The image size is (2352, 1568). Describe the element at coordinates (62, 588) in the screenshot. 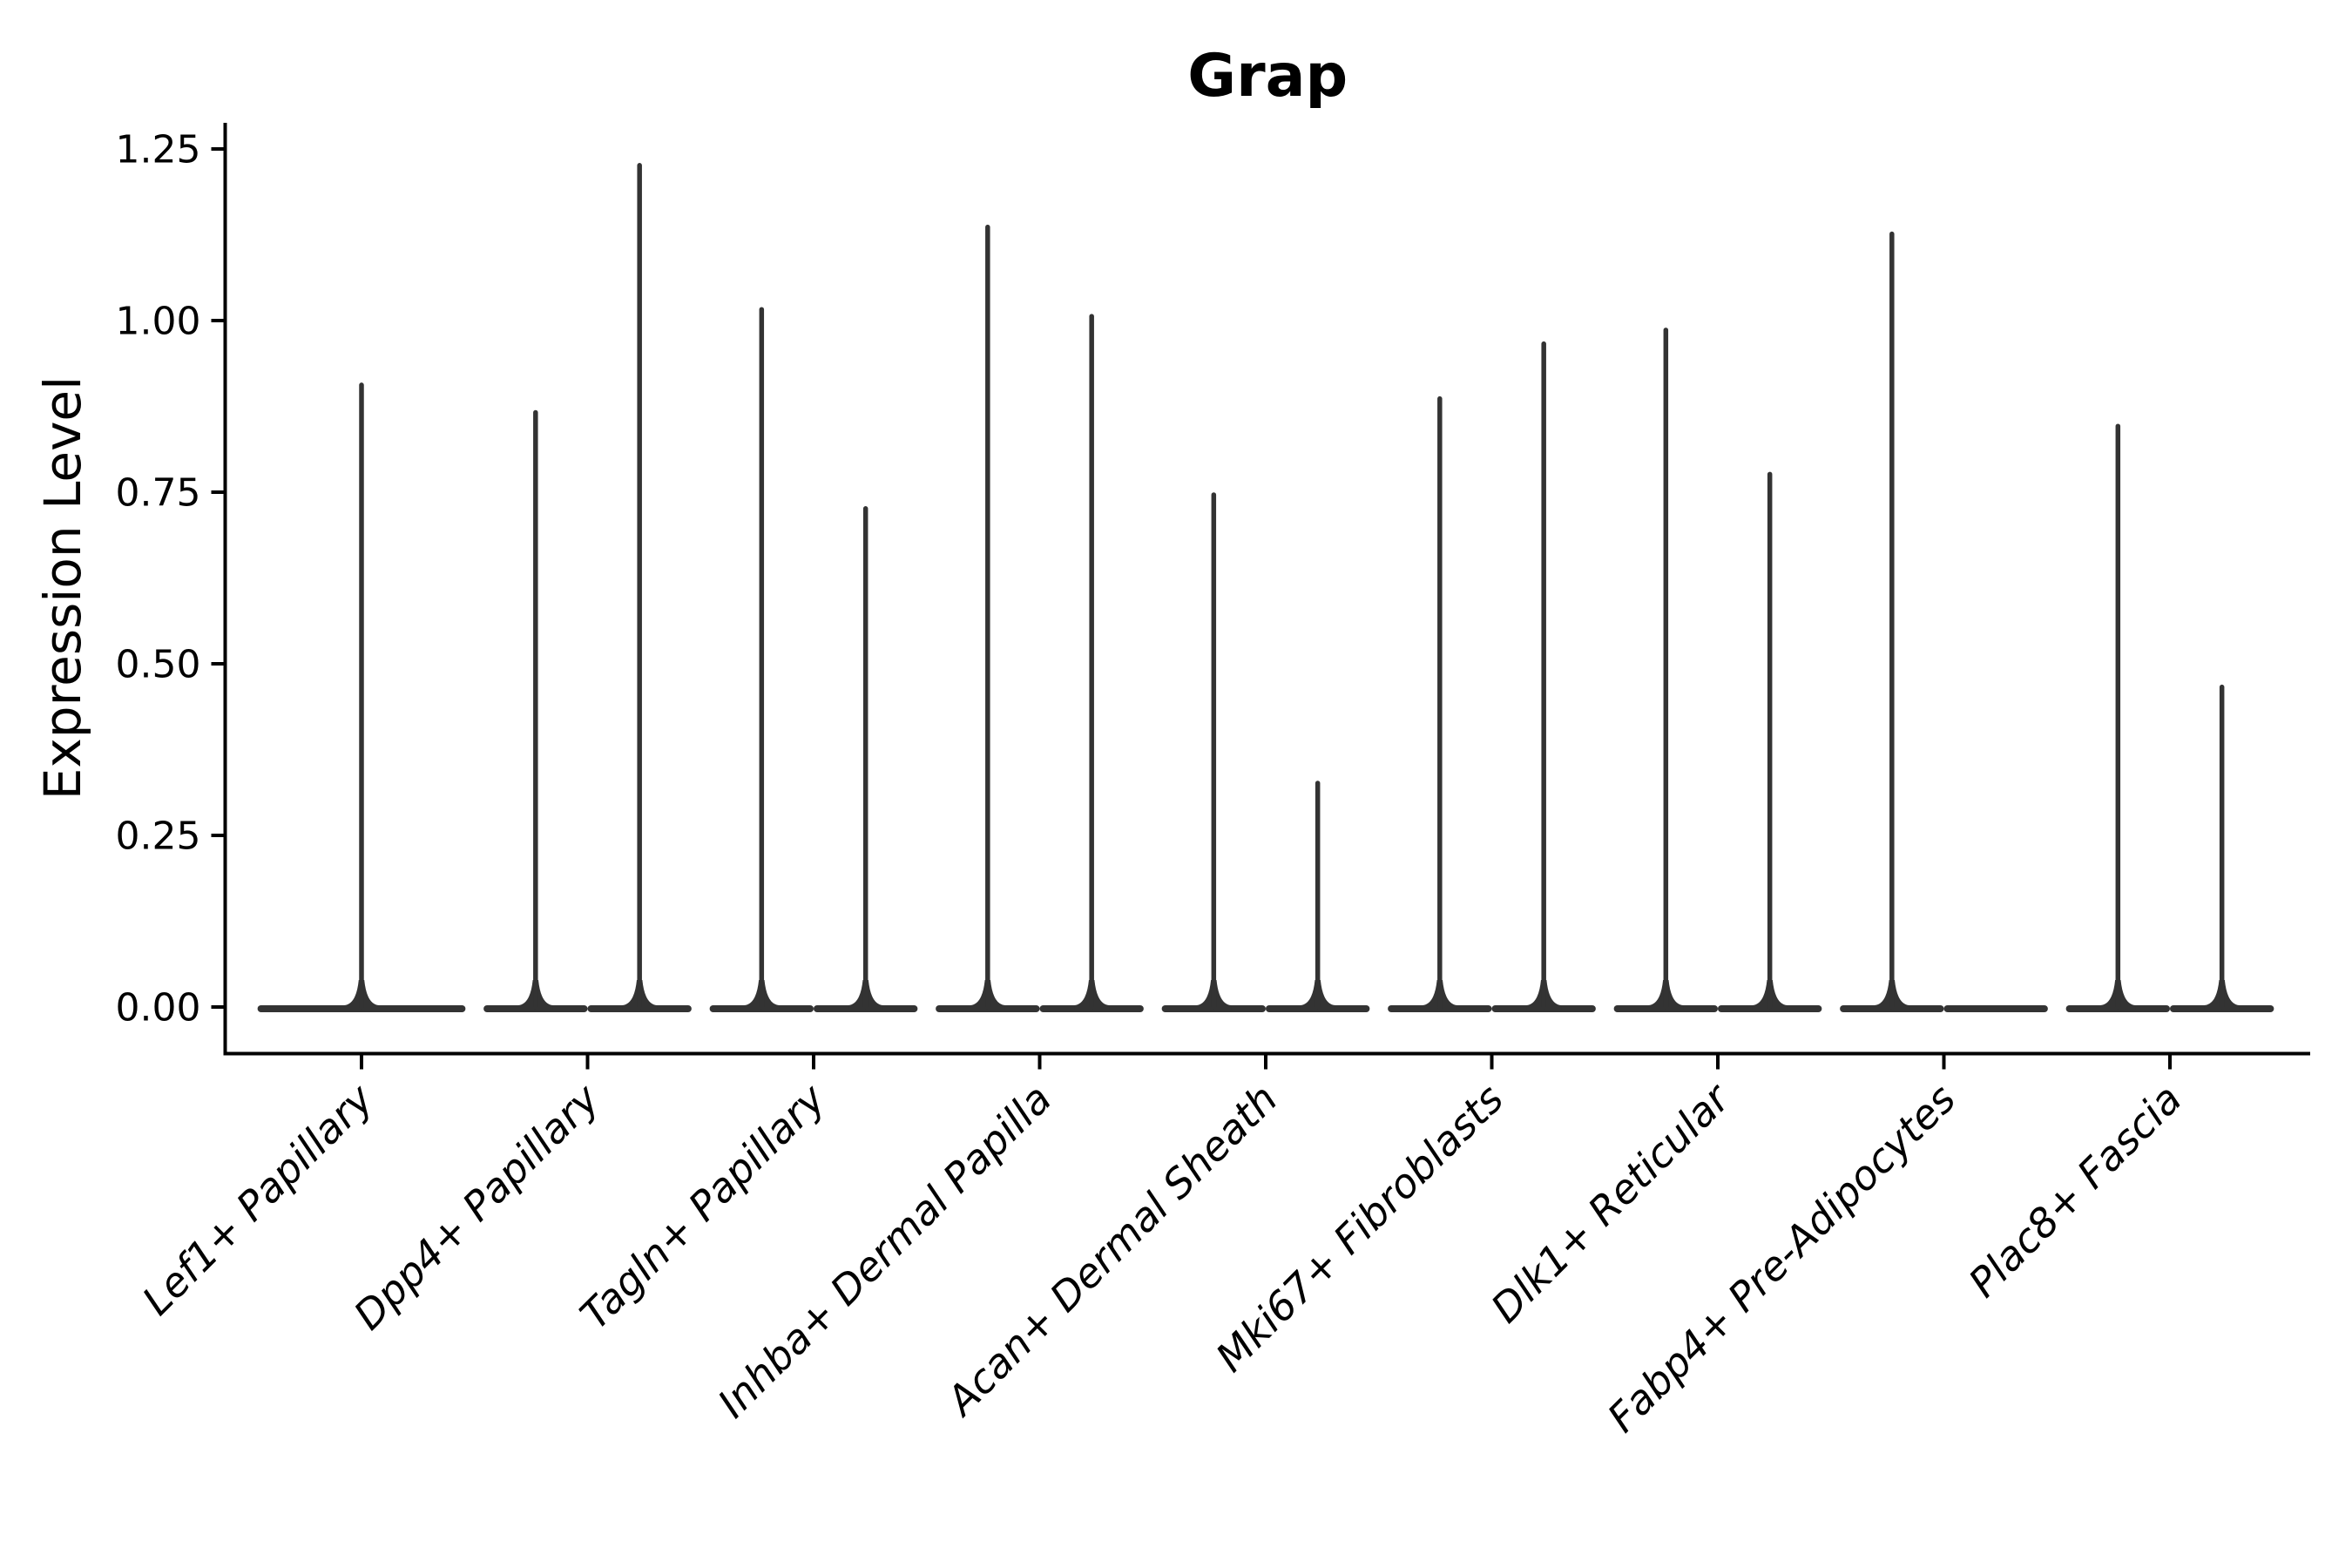

I see `y-axis-label: Expression Level` at that location.